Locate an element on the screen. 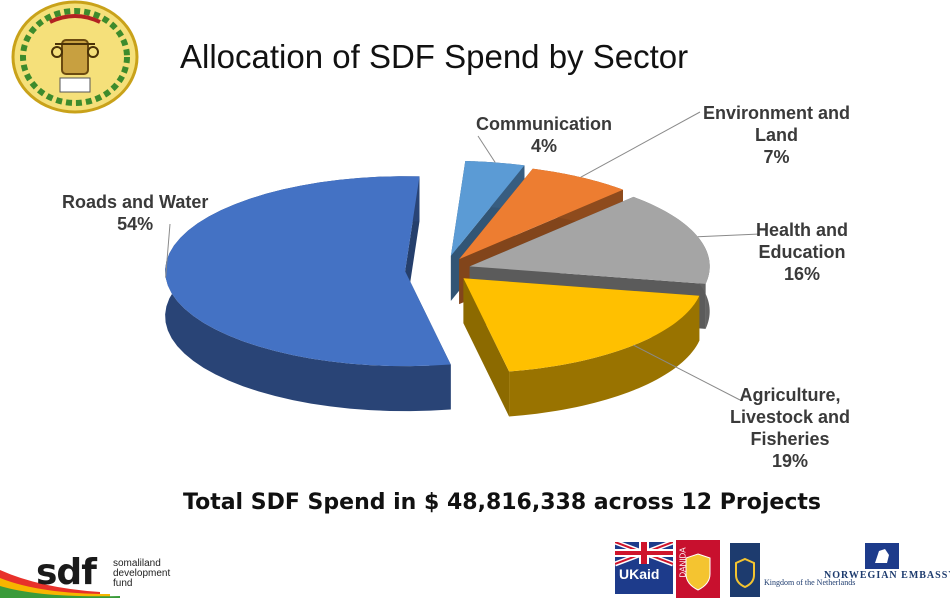 This screenshot has height=598, width=950. pie-slice-top-agriculture-livestock-fisheries is located at coordinates (581, 325).